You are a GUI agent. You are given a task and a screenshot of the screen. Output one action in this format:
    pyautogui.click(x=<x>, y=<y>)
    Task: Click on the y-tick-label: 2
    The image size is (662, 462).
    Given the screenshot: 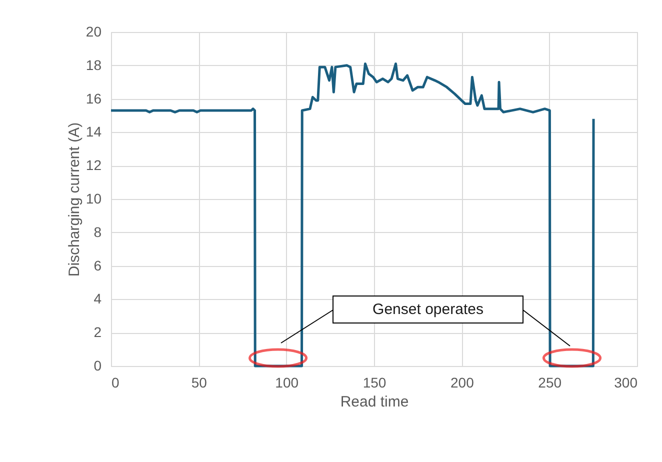 What is the action you would take?
    pyautogui.click(x=98, y=332)
    